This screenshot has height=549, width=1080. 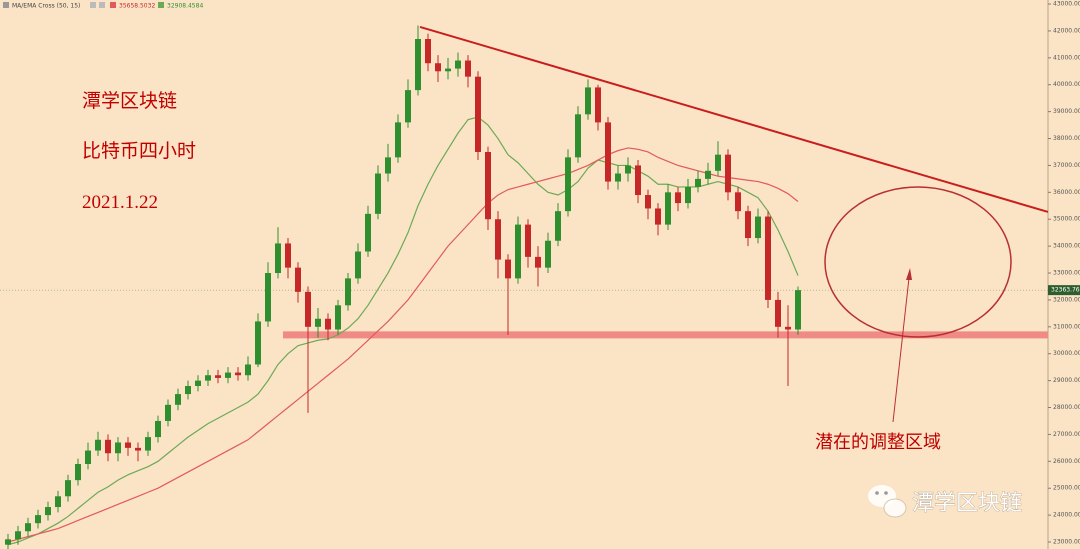 What do you see at coordinates (1066, 407) in the screenshot?
I see `y-tick-label: 28000.00` at bounding box center [1066, 407].